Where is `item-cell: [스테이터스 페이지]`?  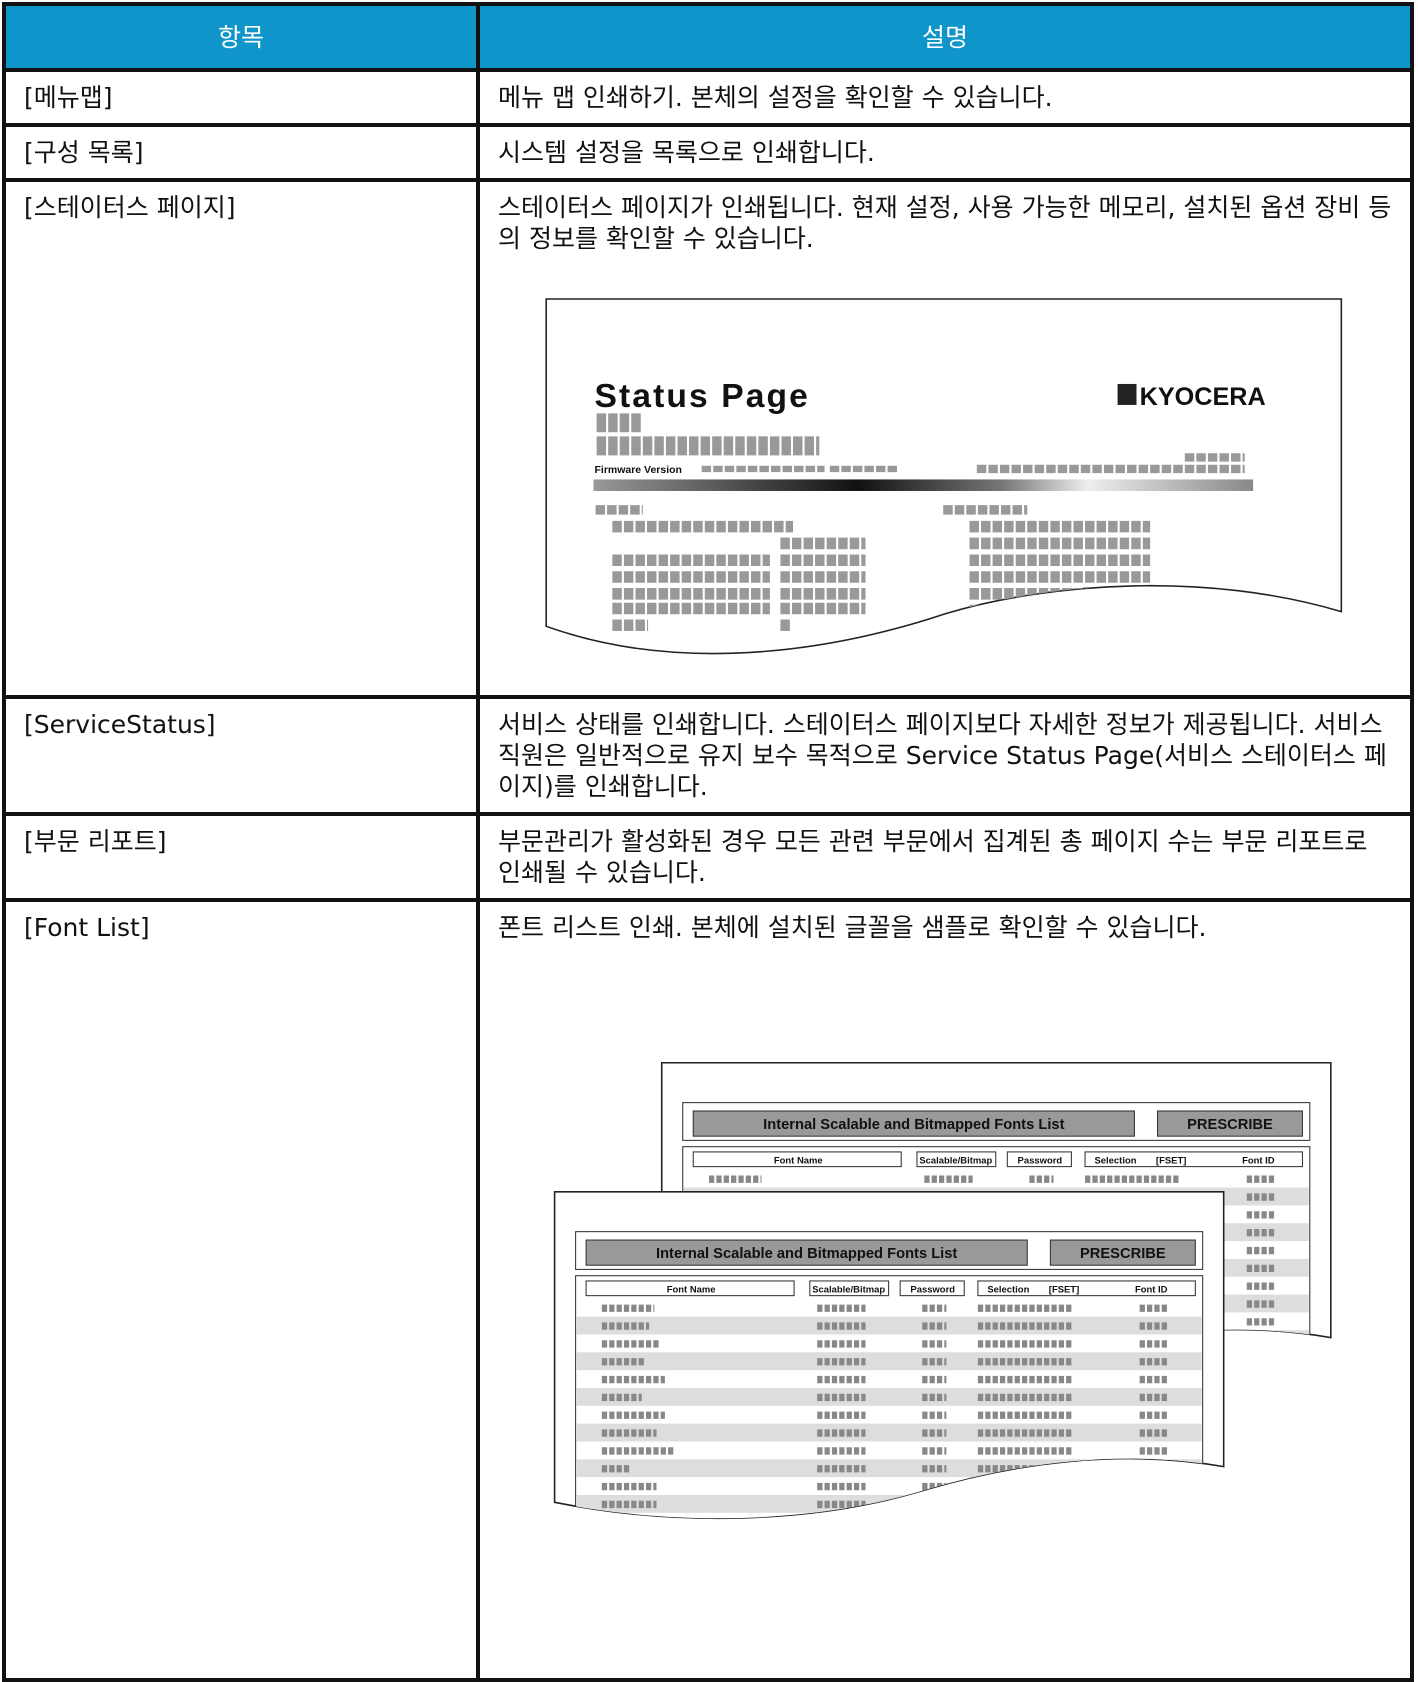
item-cell: [스테이터스 페이지] is located at coordinates (241, 438).